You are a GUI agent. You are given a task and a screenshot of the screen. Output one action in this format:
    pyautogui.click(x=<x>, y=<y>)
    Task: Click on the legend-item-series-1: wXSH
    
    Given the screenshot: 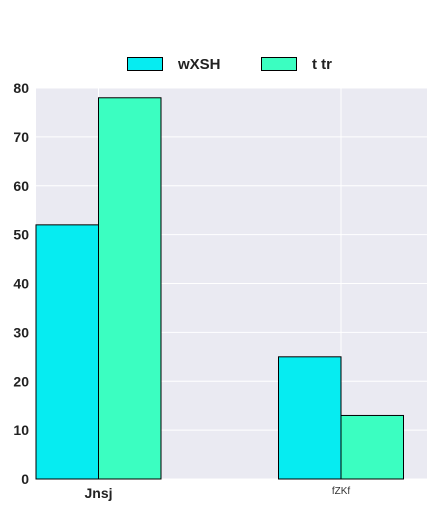 What is the action you would take?
    pyautogui.click(x=174, y=64)
    